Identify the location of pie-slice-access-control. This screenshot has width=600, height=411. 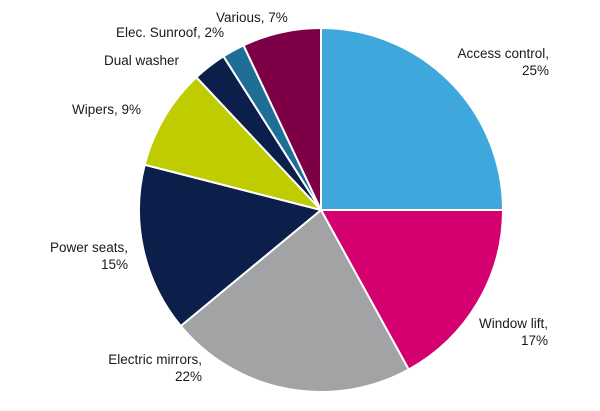
(412, 119).